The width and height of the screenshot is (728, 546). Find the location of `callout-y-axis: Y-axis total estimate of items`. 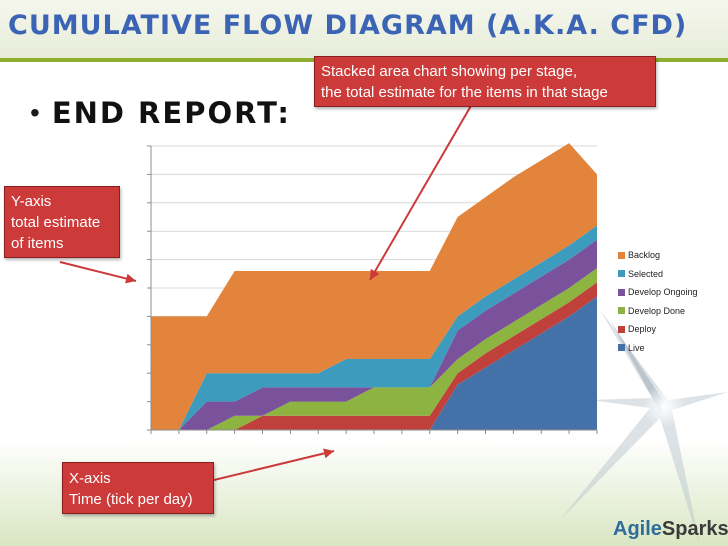

callout-y-axis: Y-axis total estimate of items is located at coordinates (62, 222).